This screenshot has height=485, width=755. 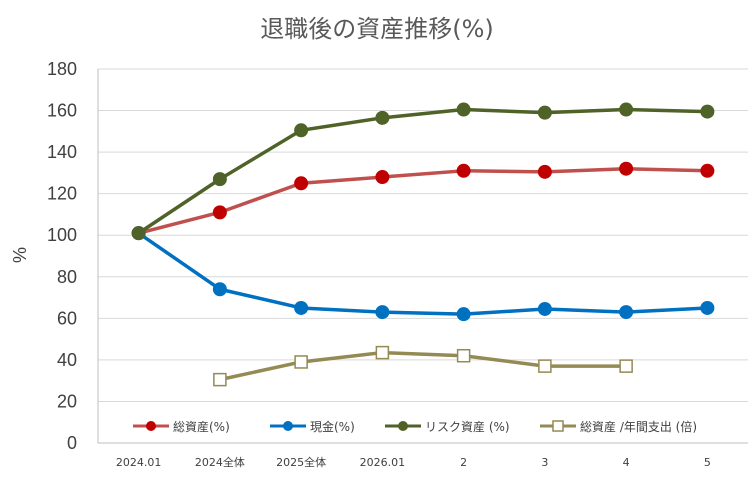 I want to click on legend-label: 総資産 /年間支出 (倍), so click(x=638, y=426).